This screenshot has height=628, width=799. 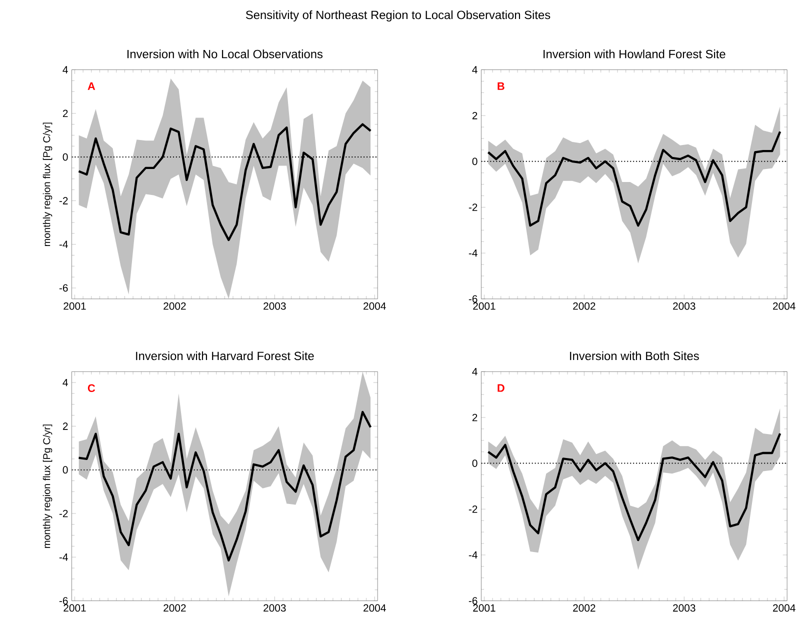 I want to click on annotation: A, so click(x=92, y=86).